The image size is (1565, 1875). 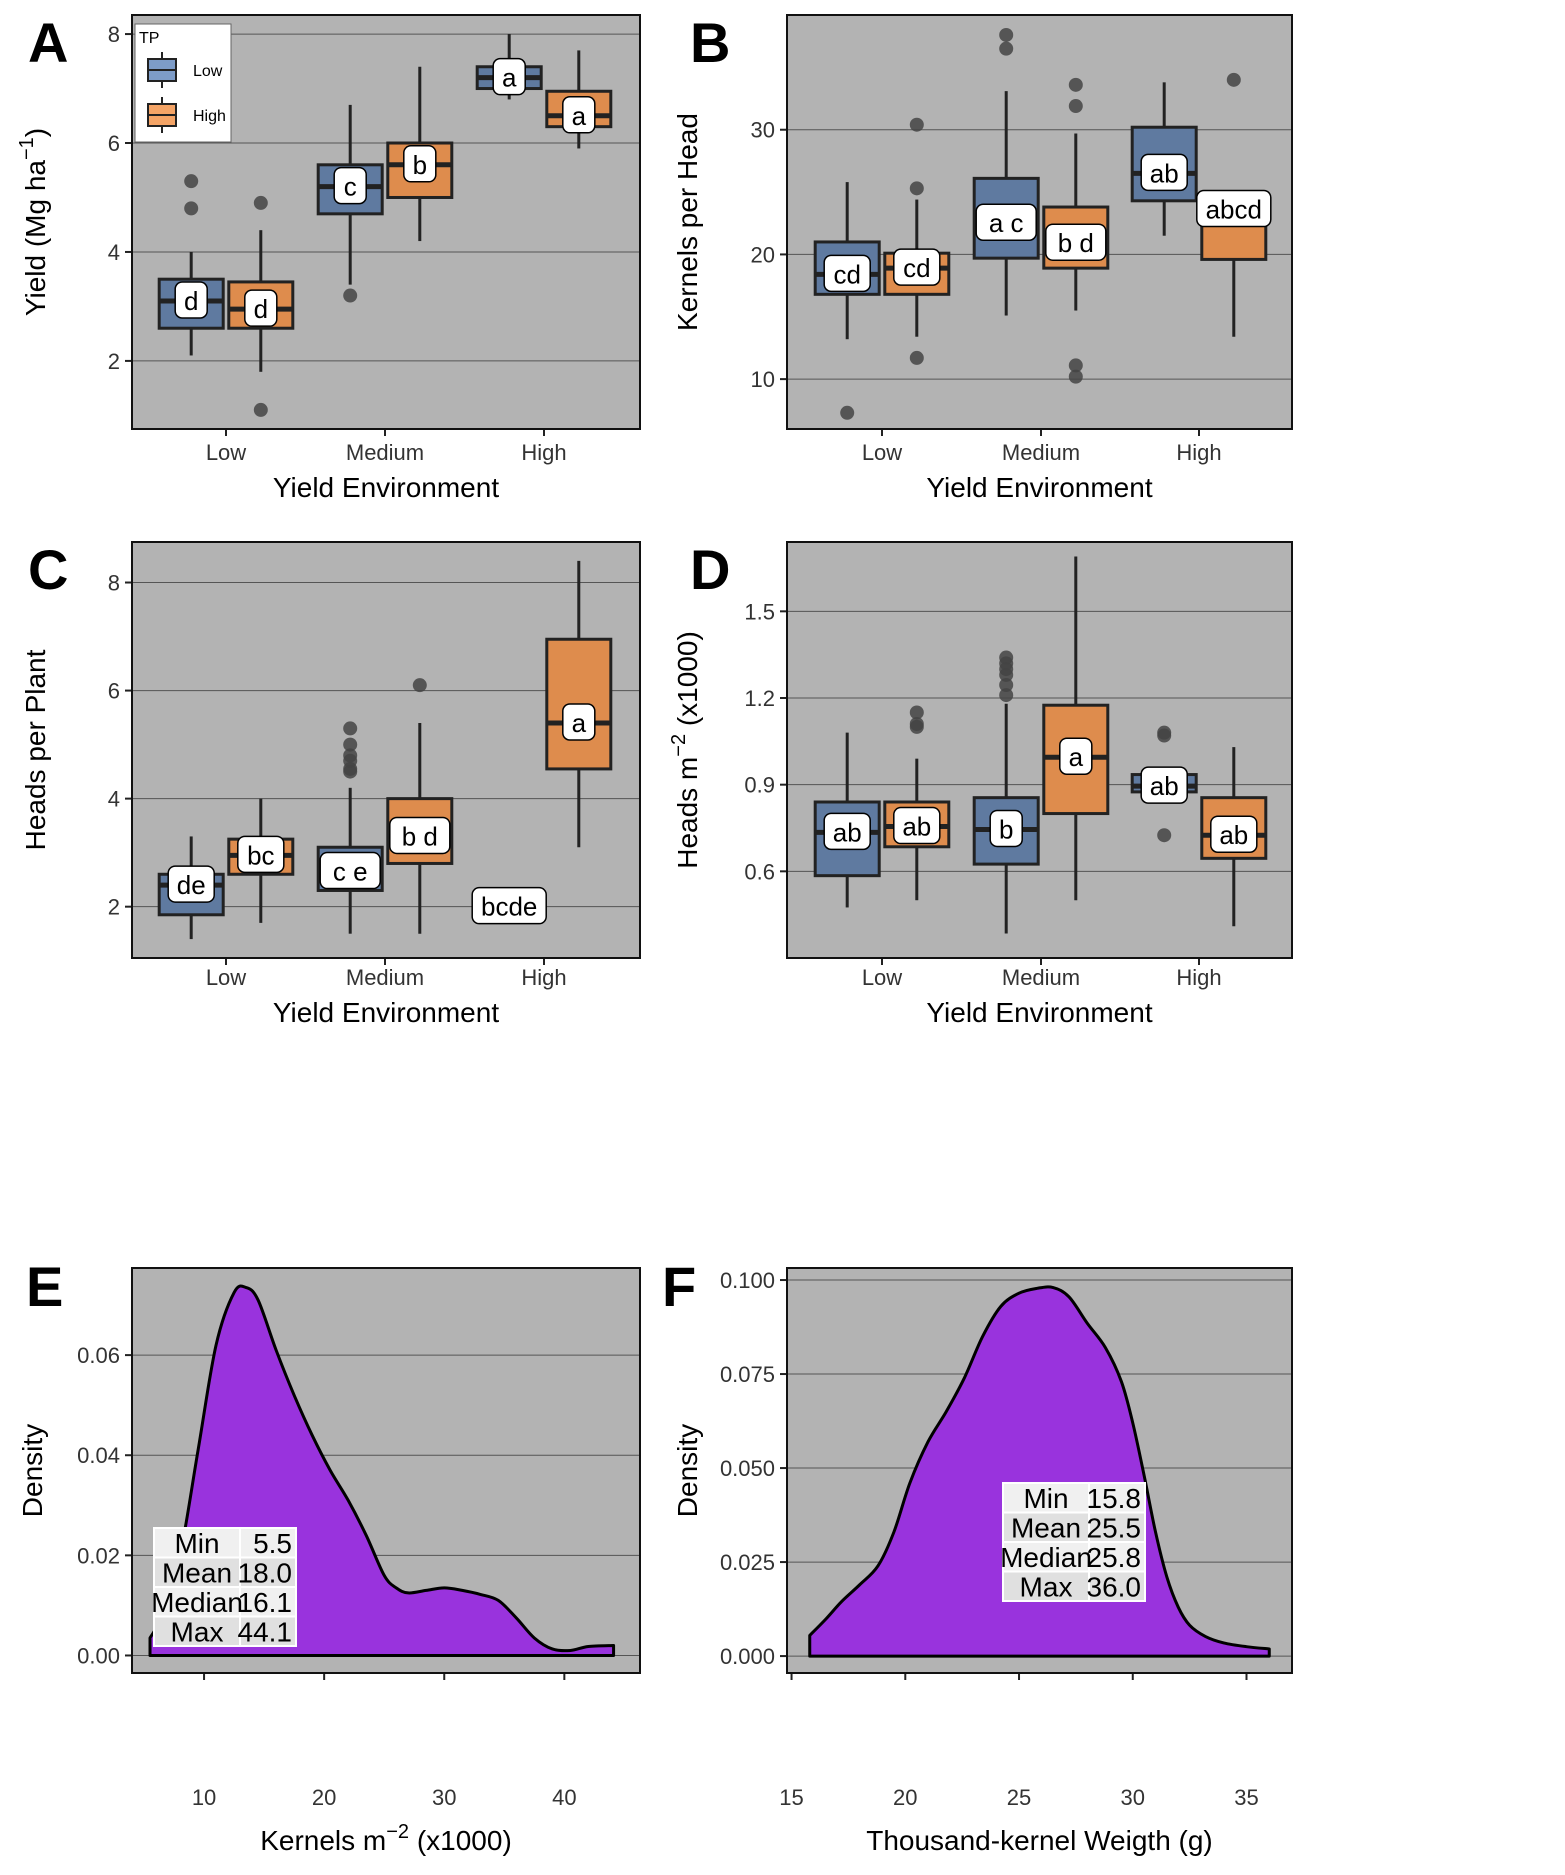 I want to click on box-low-low: de, so click(x=191, y=888).